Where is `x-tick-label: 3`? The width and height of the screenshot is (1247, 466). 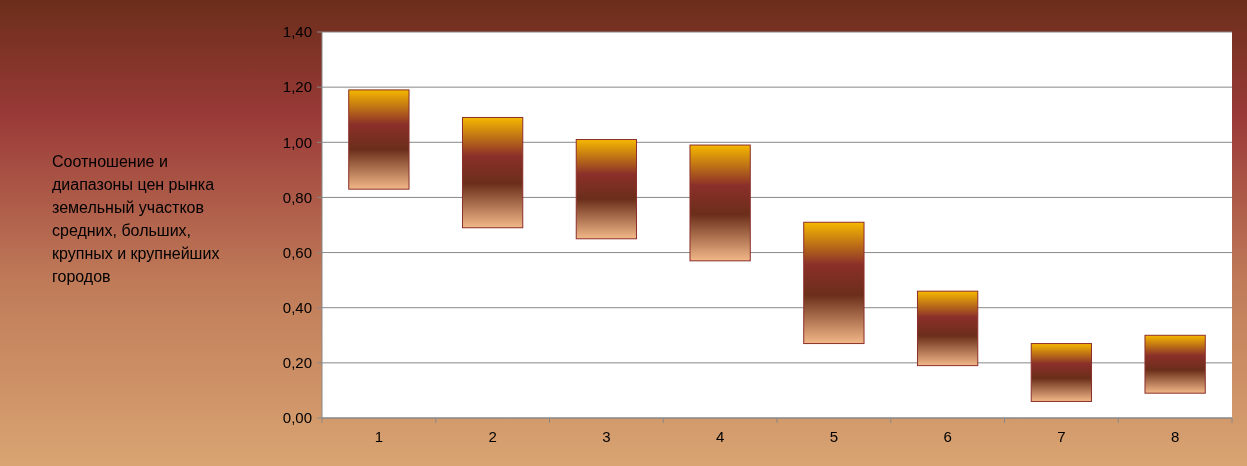
x-tick-label: 3 is located at coordinates (606, 436).